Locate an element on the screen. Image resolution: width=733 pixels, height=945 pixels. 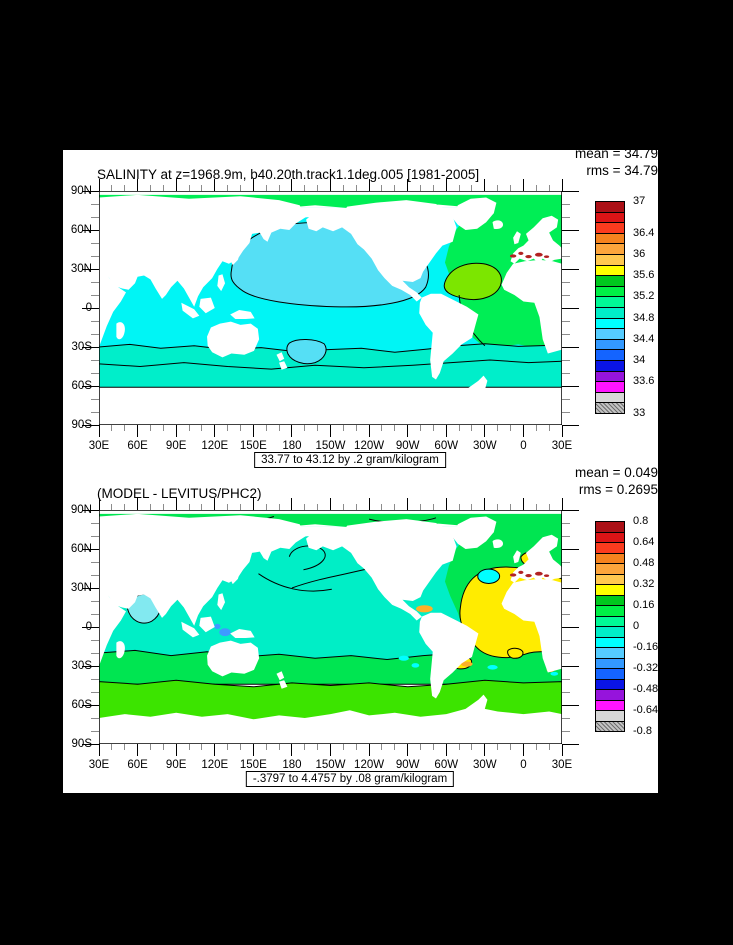
lat-tick-label: 30S is located at coordinates (81, 347).